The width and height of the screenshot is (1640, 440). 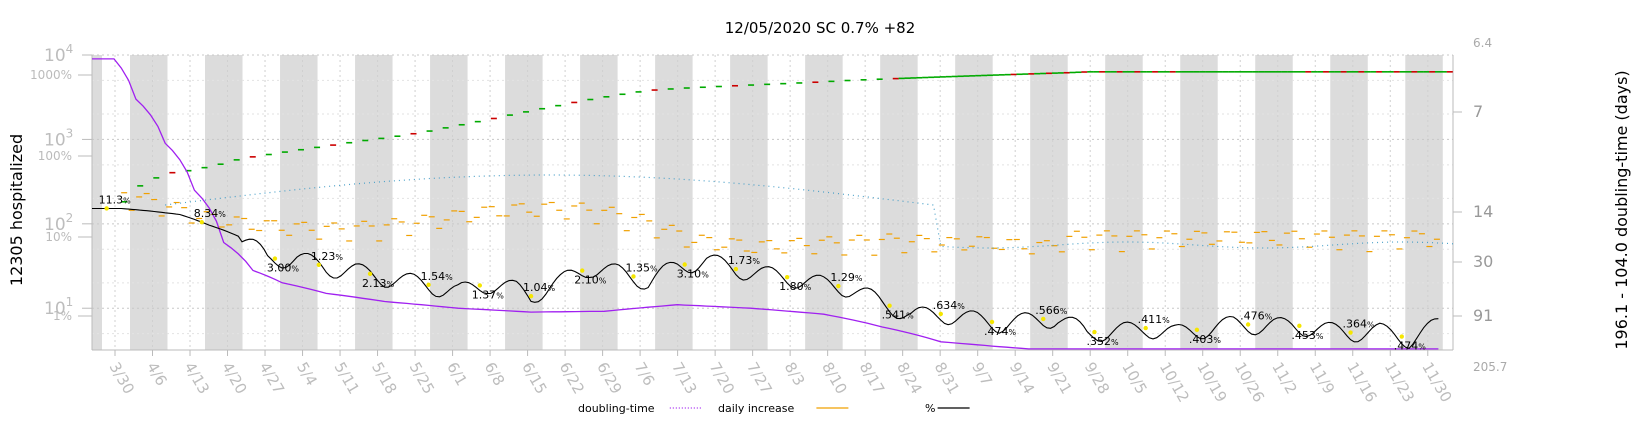 I want to click on x-tick-label: 5/4, so click(x=307, y=374).